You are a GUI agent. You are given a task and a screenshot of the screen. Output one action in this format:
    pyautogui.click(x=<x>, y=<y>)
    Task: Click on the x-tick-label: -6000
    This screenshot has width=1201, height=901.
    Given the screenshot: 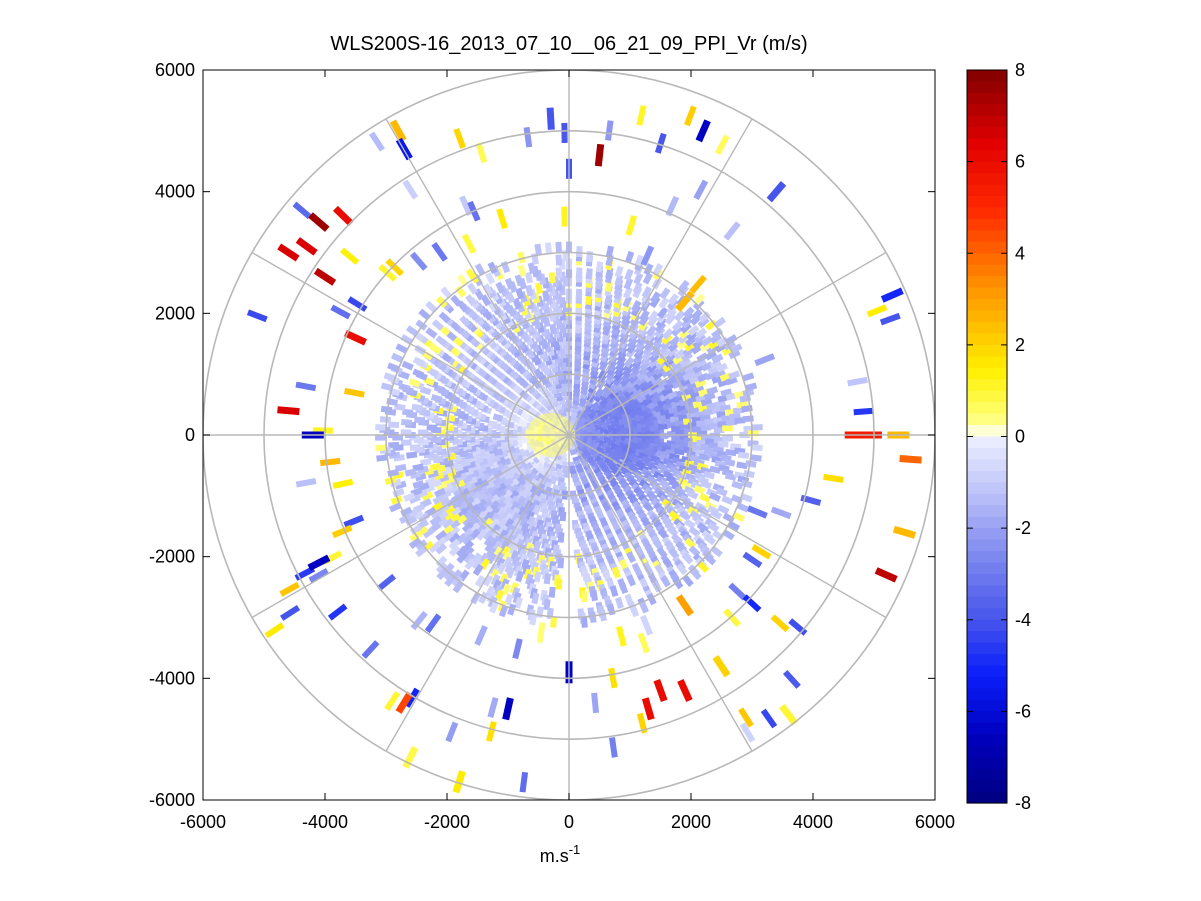 What is the action you would take?
    pyautogui.click(x=203, y=822)
    